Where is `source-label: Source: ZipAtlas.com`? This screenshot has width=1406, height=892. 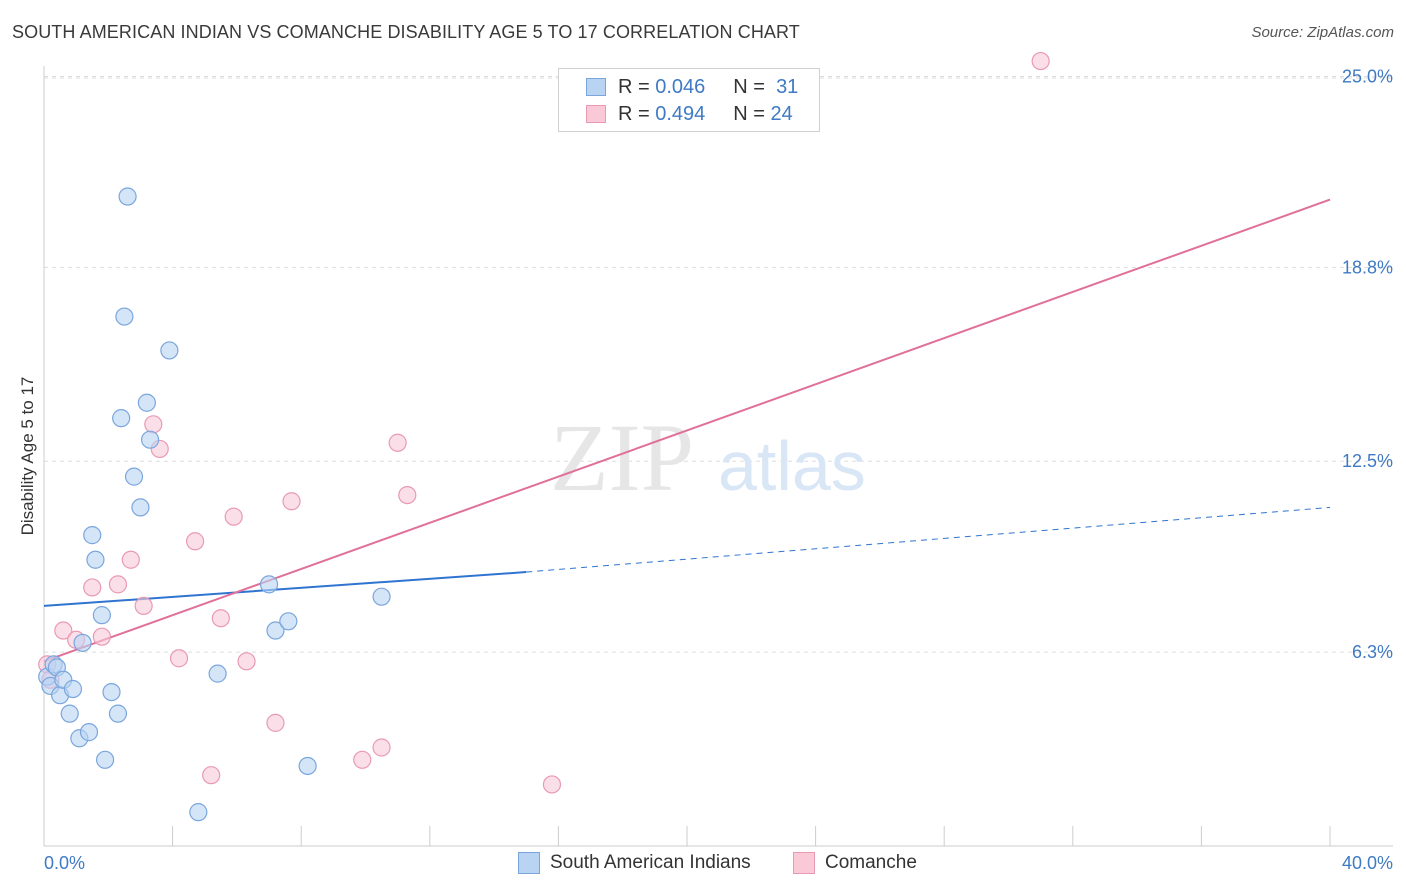
source-label: Source: ZipAtlas.com is located at coordinates (1322, 32).